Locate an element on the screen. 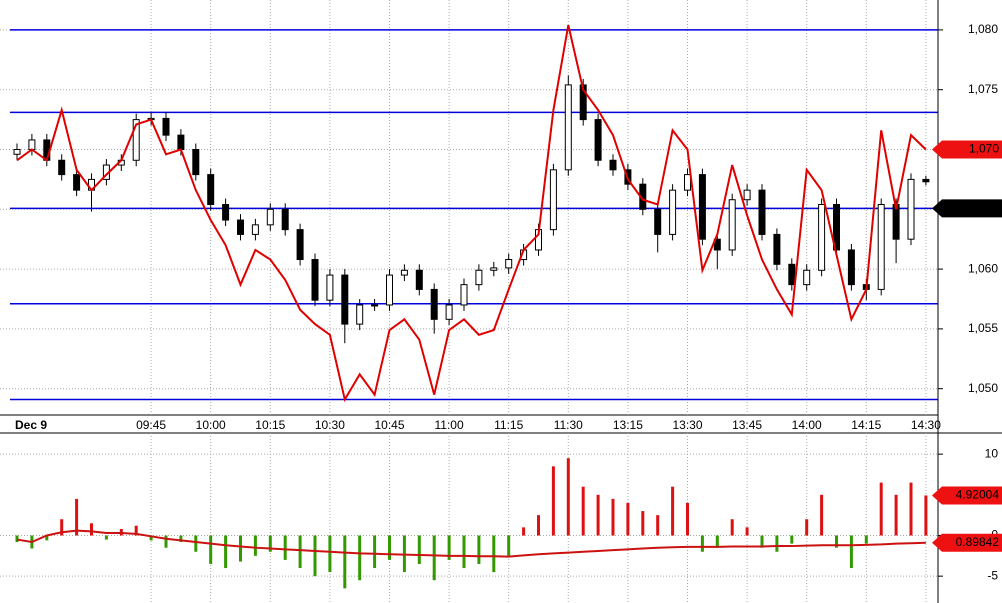  x-tick-label: 13:45 is located at coordinates (747, 425).